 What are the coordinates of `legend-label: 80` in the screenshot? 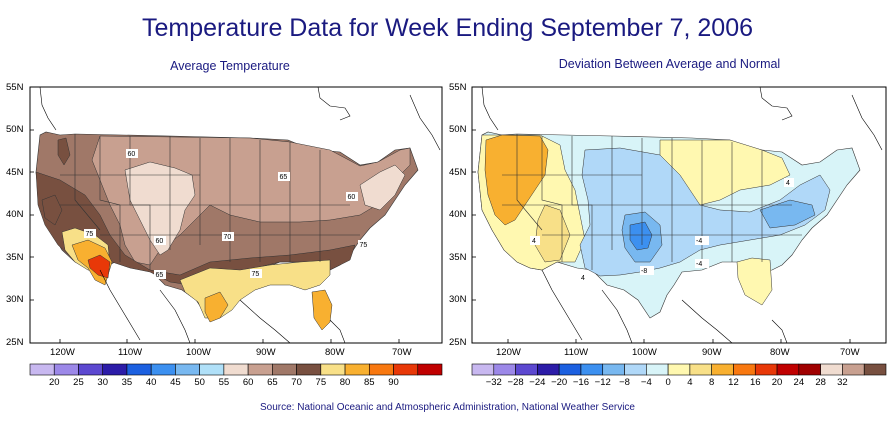 It's located at (345, 382).